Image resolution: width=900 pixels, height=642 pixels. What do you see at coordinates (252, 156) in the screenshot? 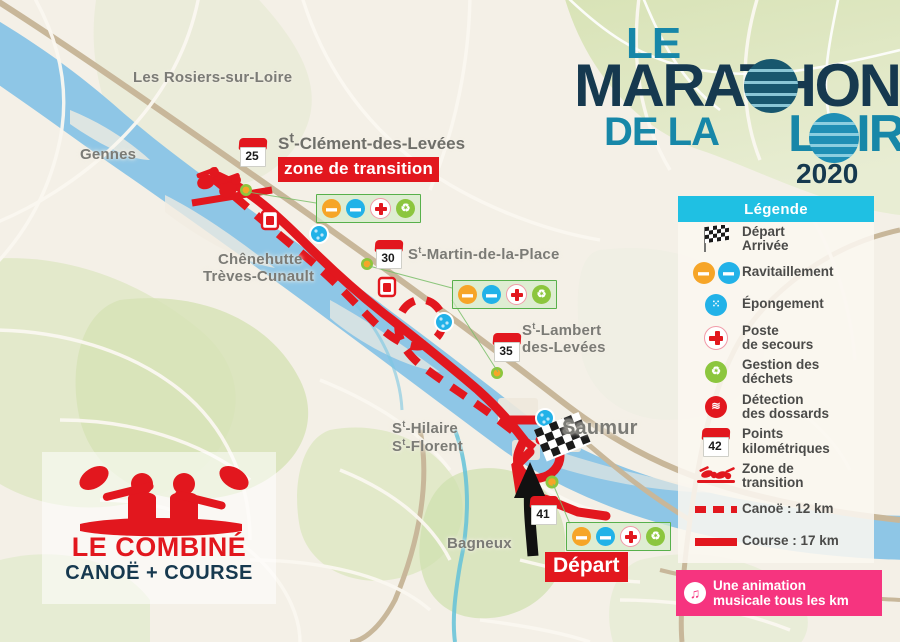
I see `km-marker-value: 25` at bounding box center [252, 156].